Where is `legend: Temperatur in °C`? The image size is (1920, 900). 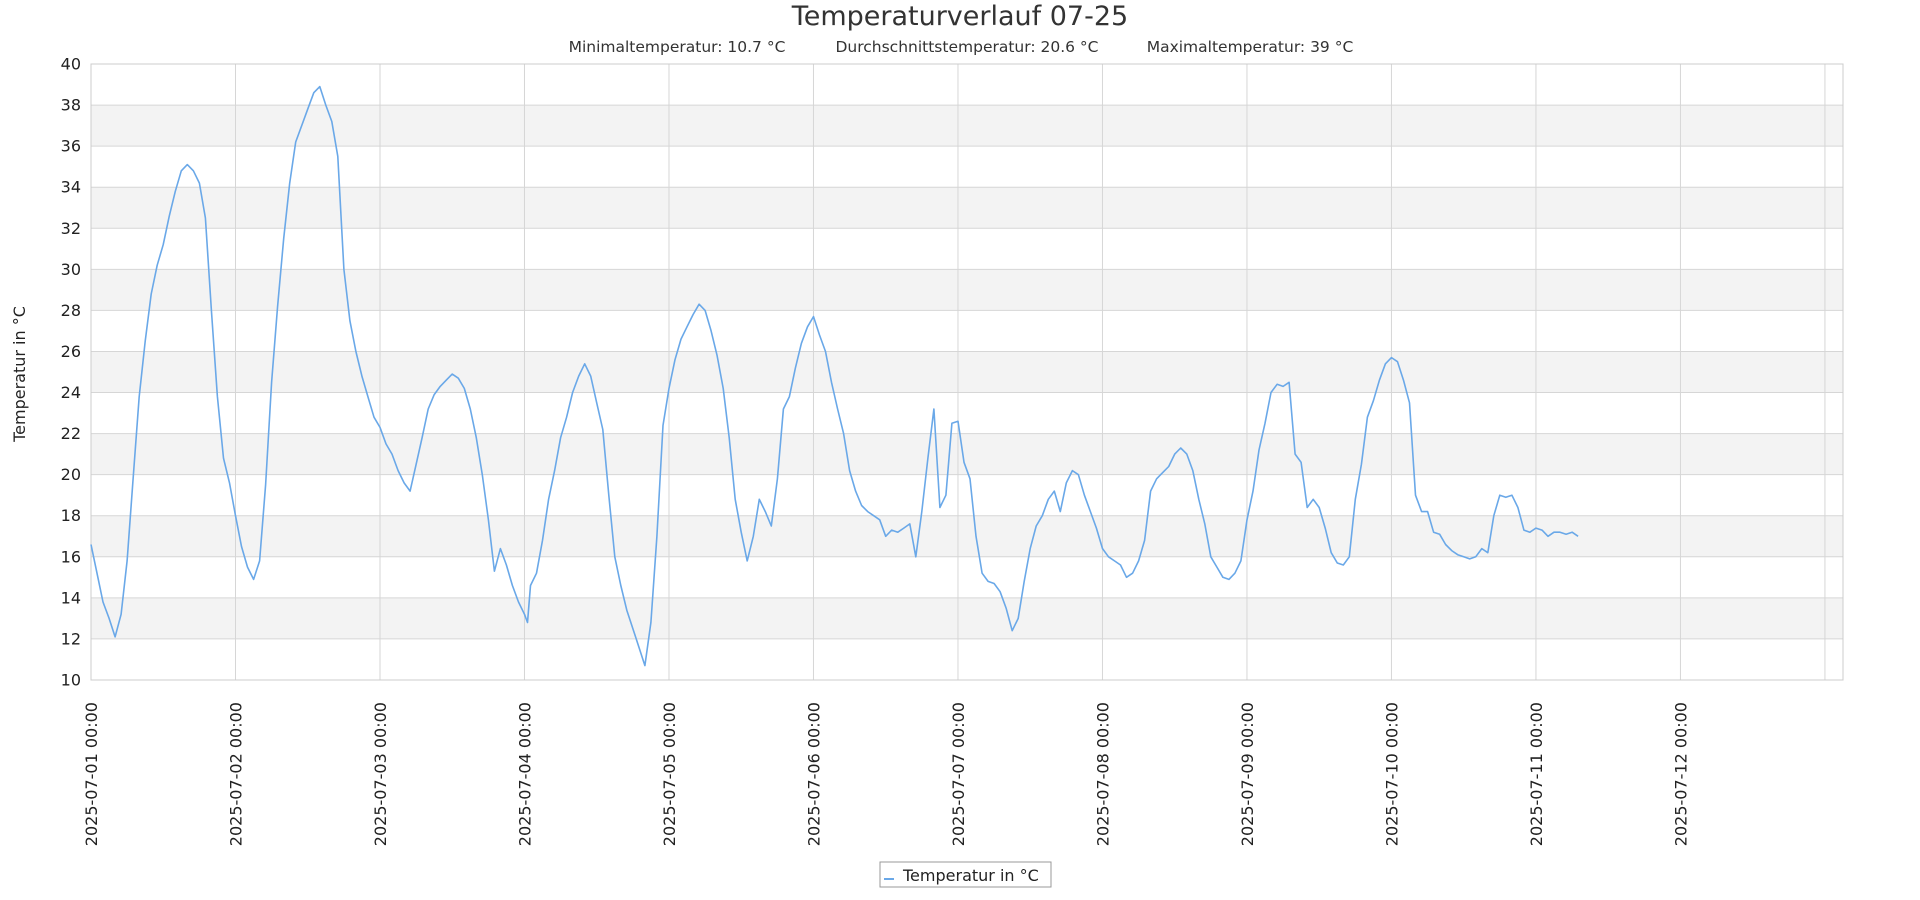 legend: Temperatur in °C is located at coordinates (965, 874).